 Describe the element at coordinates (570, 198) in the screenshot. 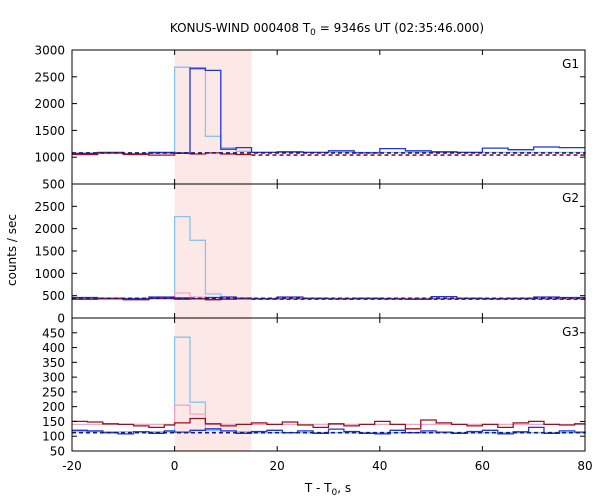

I see `panel-label: G2` at that location.